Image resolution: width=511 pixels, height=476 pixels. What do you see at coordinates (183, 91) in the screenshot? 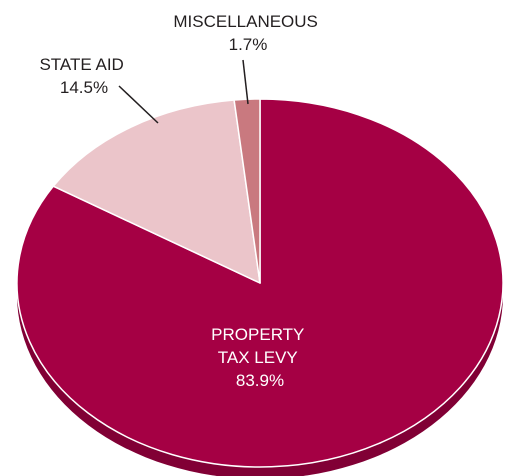
I see `leader-lines` at bounding box center [183, 91].